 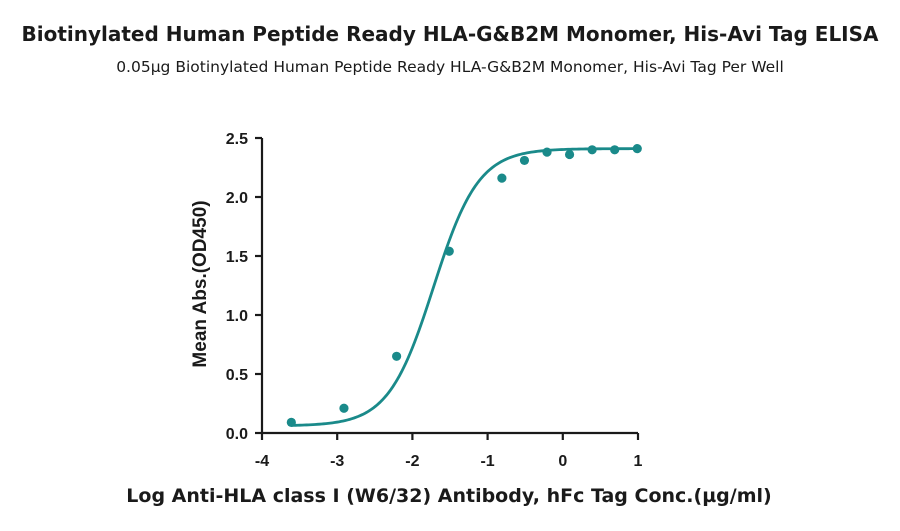 What do you see at coordinates (487, 461) in the screenshot?
I see `x-tick-label: -1` at bounding box center [487, 461].